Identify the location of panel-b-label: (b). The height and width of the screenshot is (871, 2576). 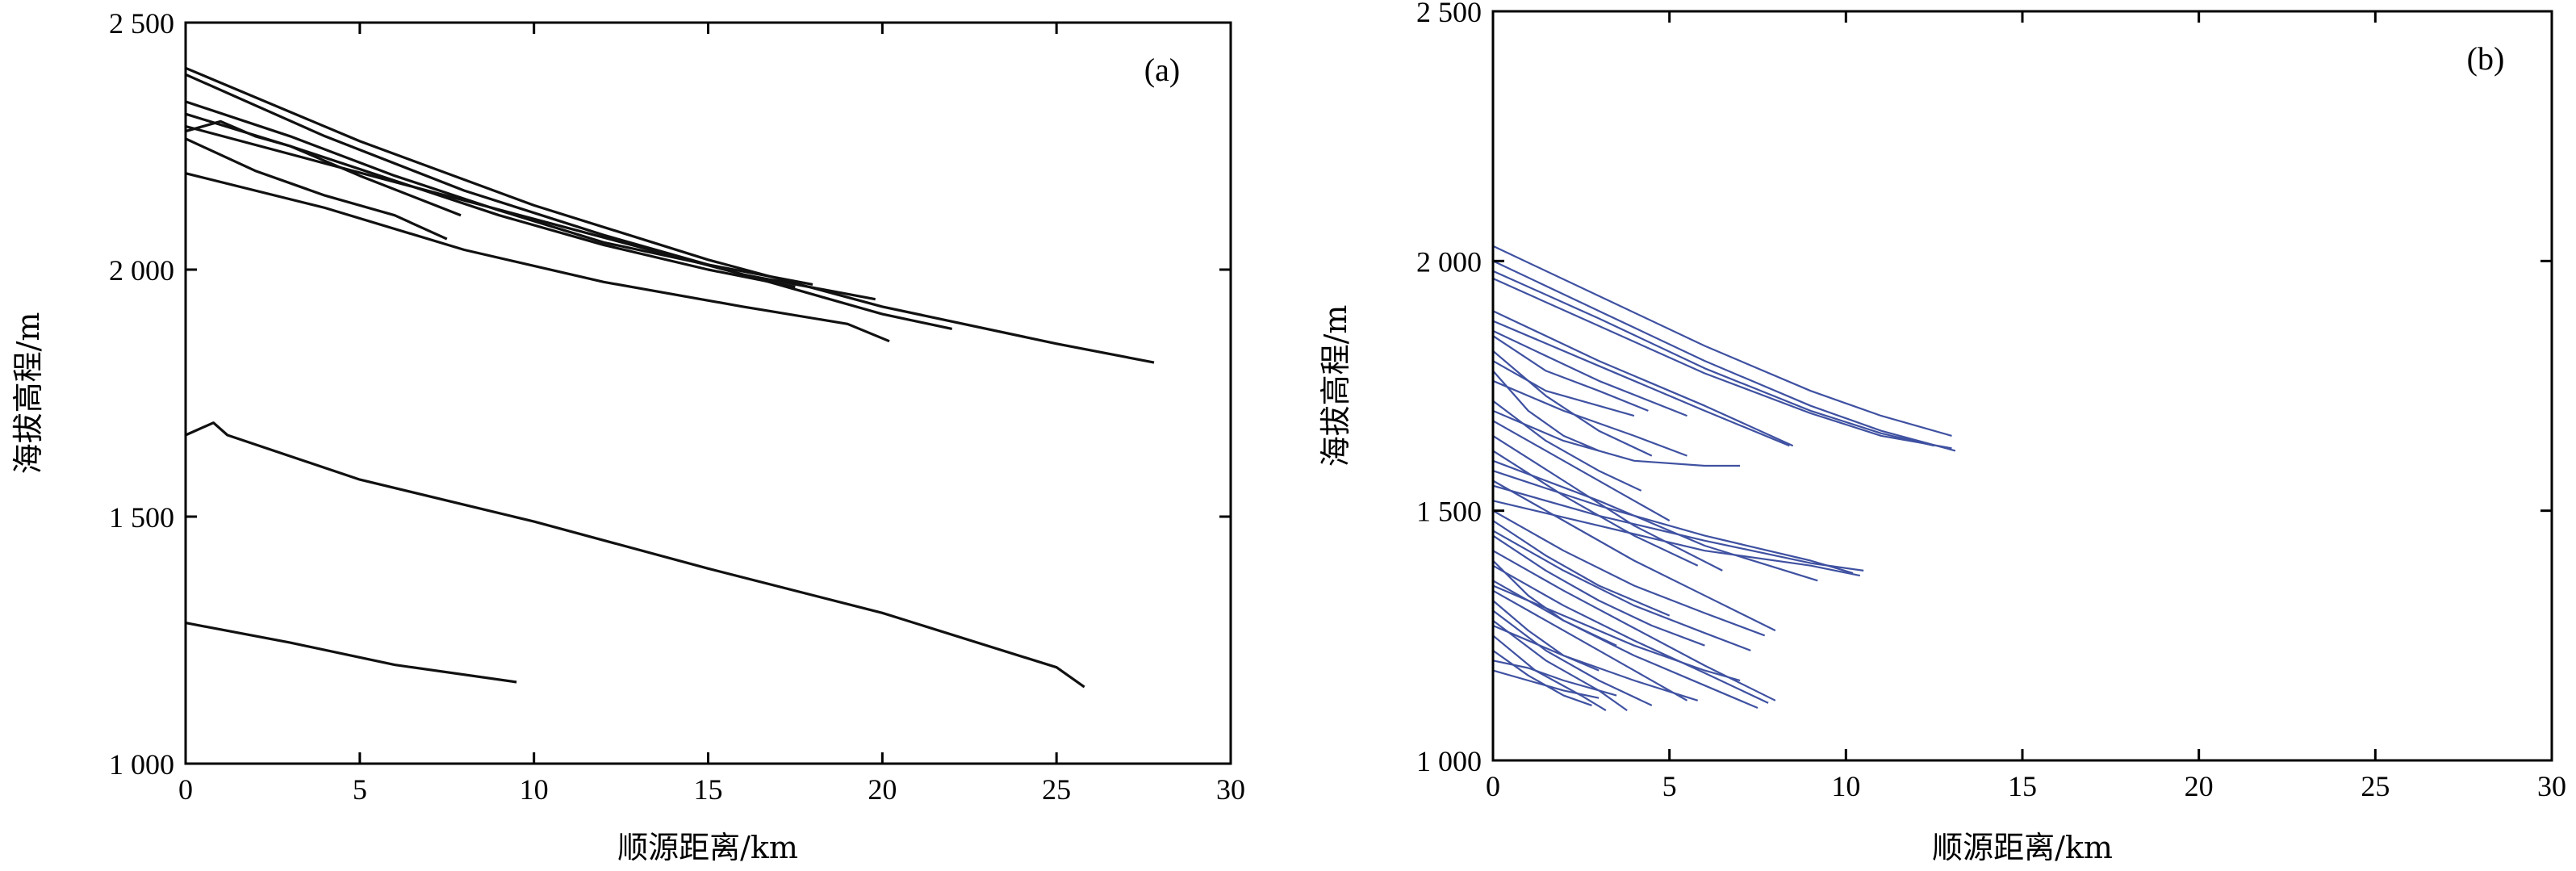
(2486, 59).